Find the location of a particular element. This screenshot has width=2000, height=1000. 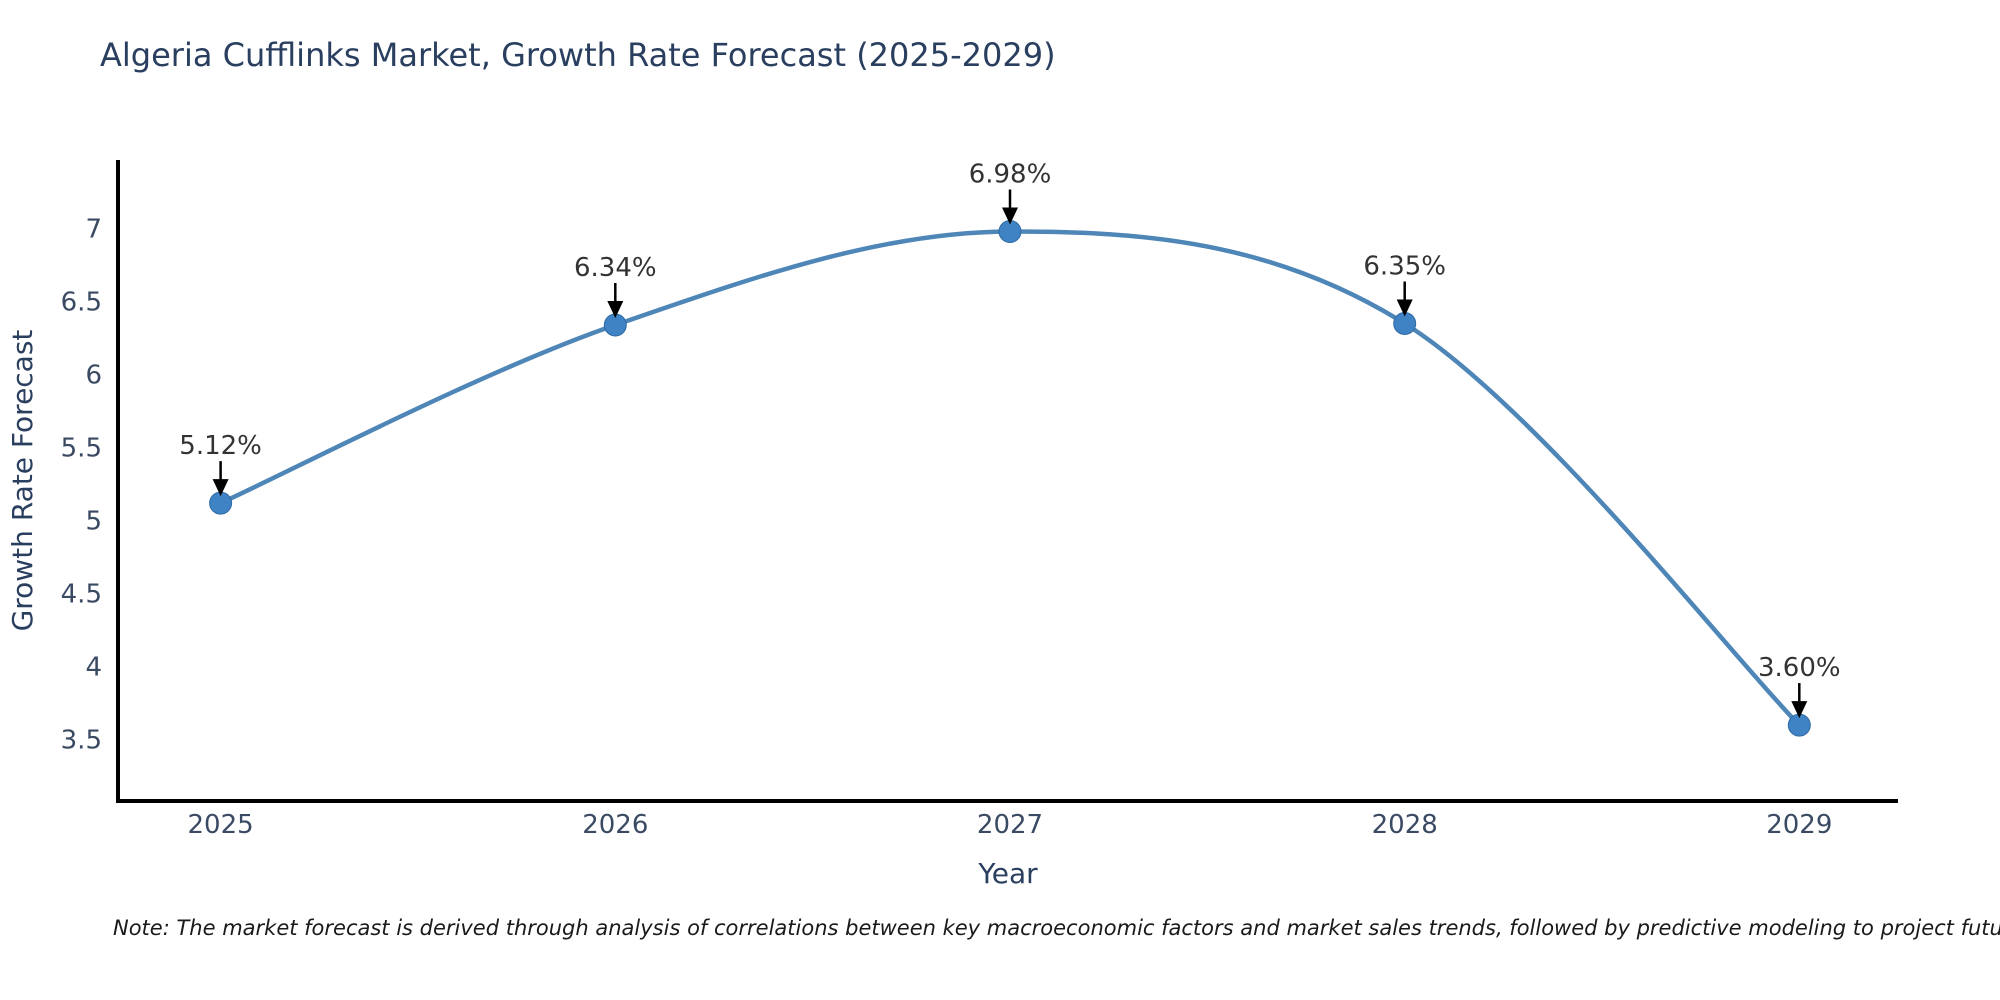

y-tick-label: 7 is located at coordinates (93, 230).